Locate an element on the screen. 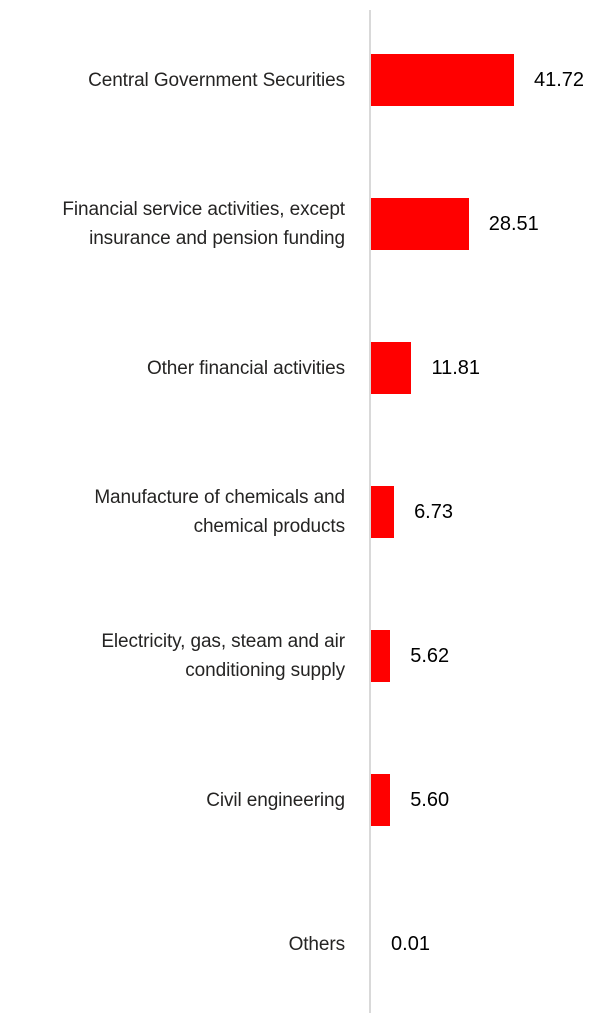 This screenshot has width=615, height=1024. category-label: Central Government Securities is located at coordinates (216, 80).